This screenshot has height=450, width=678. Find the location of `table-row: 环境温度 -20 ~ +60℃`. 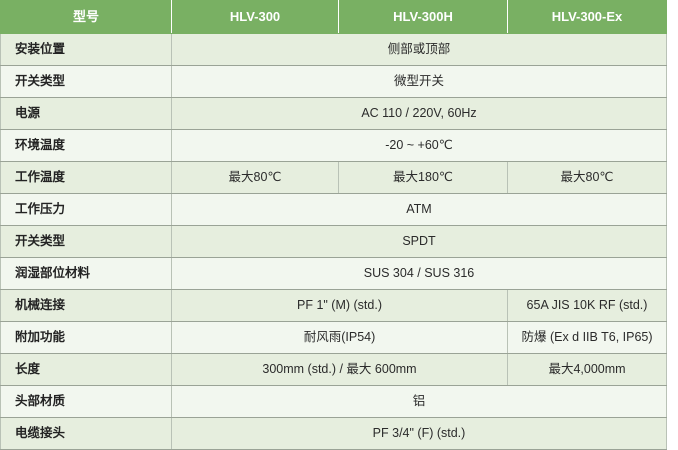

table-row: 环境温度 -20 ~ +60℃ is located at coordinates (333, 145).